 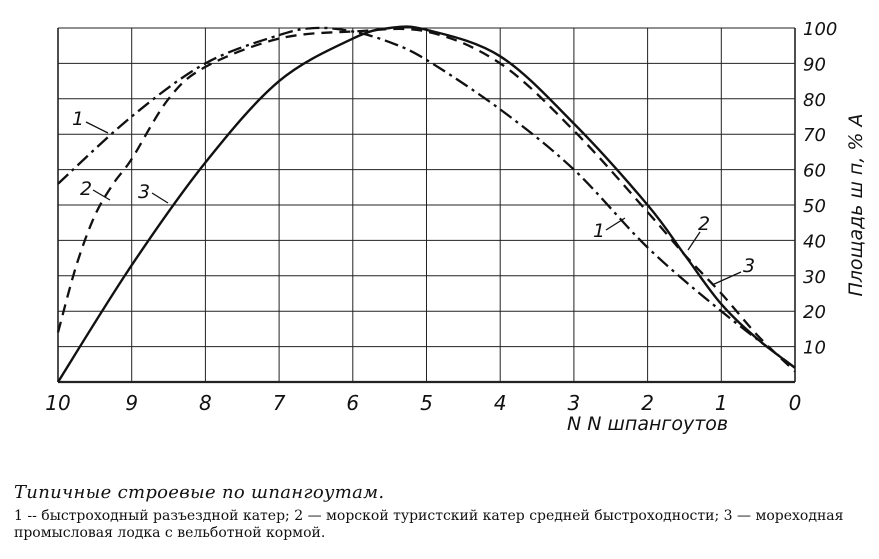 I want to click on x-tick-label: 3, so click(x=574, y=403).